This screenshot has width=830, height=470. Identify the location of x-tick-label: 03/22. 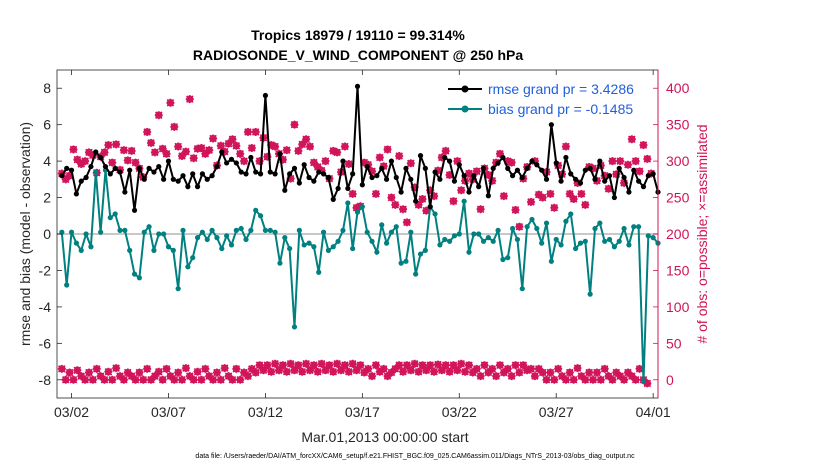
(459, 412).